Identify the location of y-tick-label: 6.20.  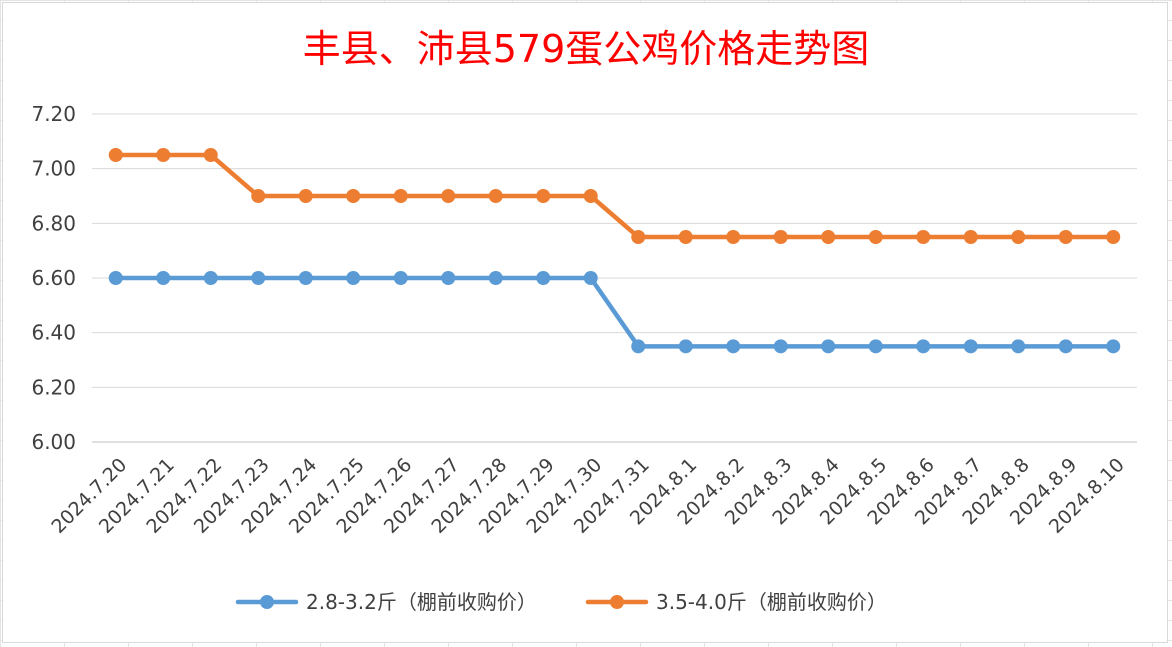
(53, 387).